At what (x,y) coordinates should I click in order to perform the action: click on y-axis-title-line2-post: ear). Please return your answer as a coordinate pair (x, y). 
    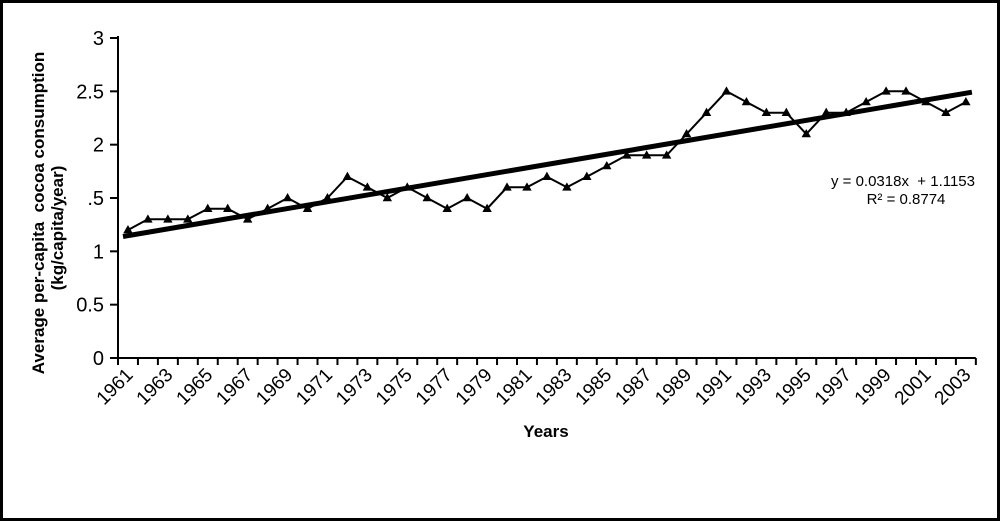
    Looking at the image, I should click on (57, 181).